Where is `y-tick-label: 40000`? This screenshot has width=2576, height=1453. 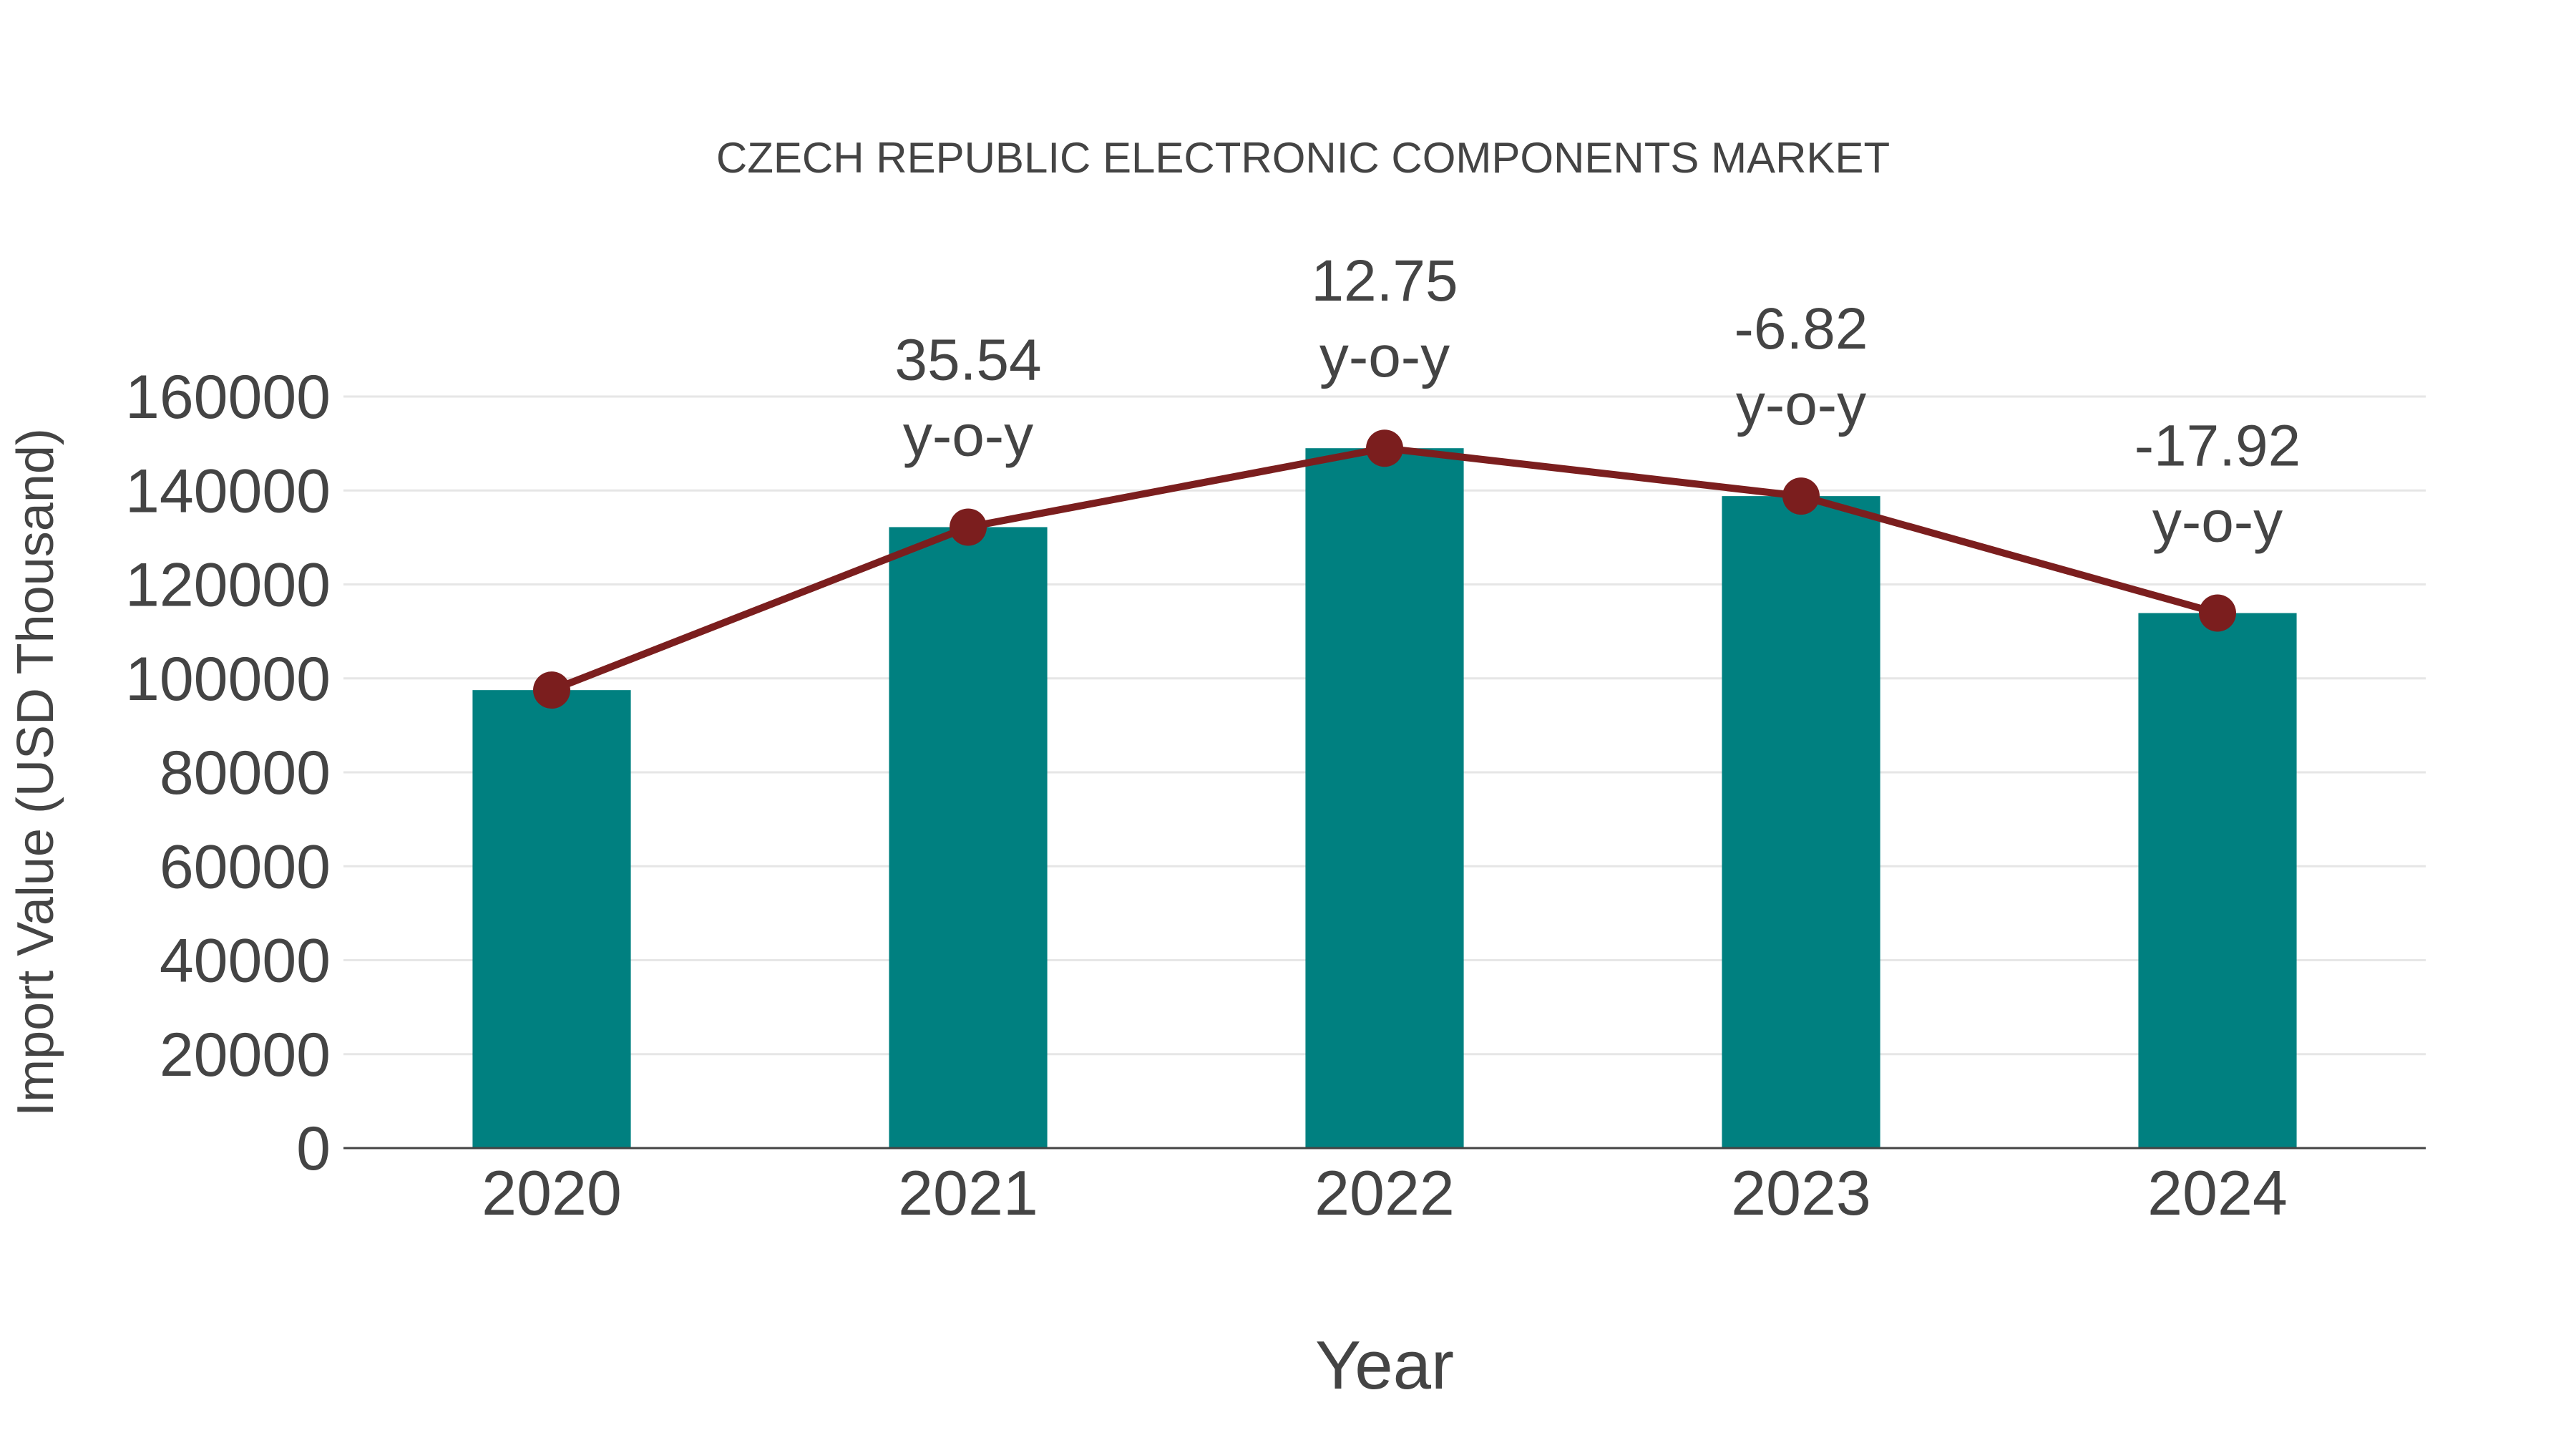
y-tick-label: 40000 is located at coordinates (245, 962).